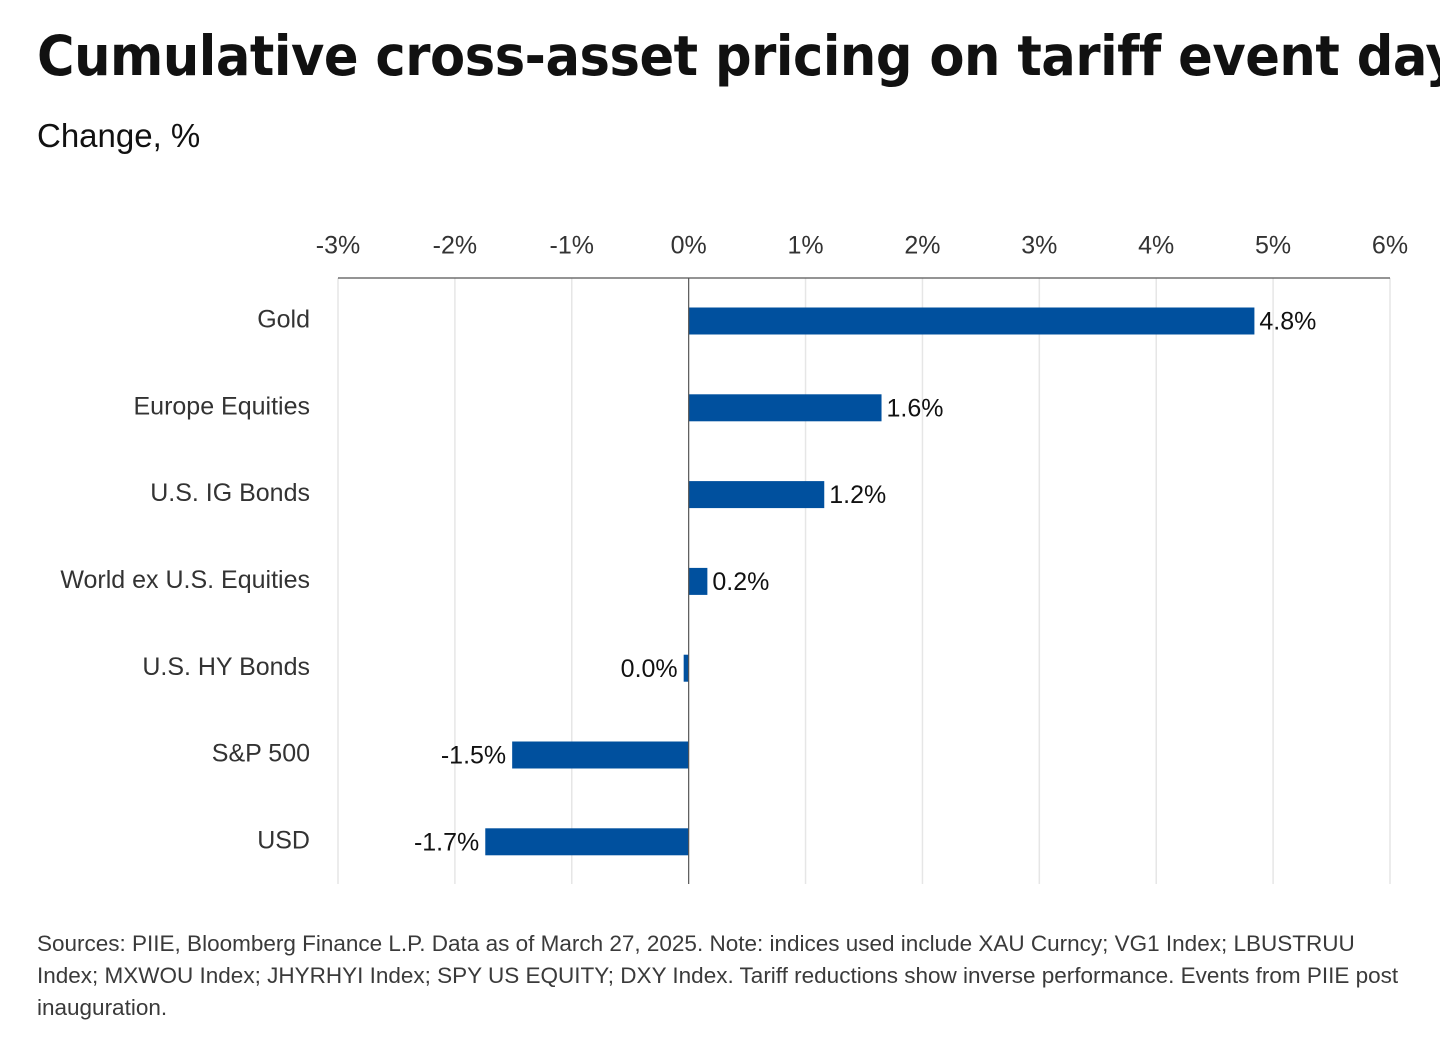  I want to click on data-label: 4.8%, so click(1287, 322).